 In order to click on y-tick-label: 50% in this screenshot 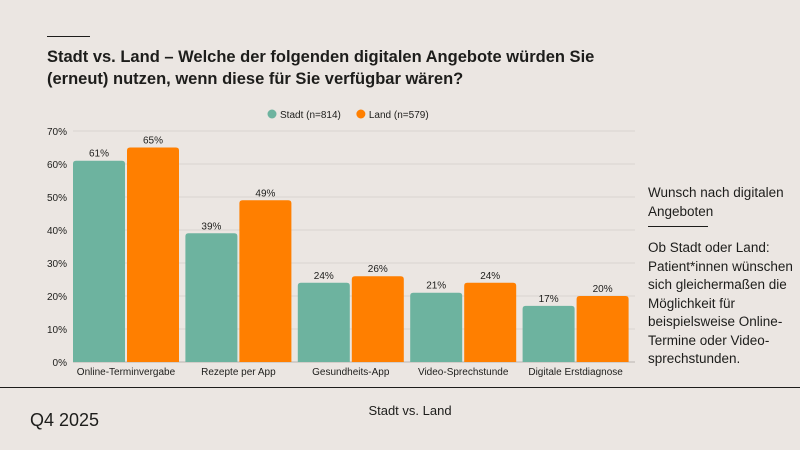, I will do `click(57, 198)`.